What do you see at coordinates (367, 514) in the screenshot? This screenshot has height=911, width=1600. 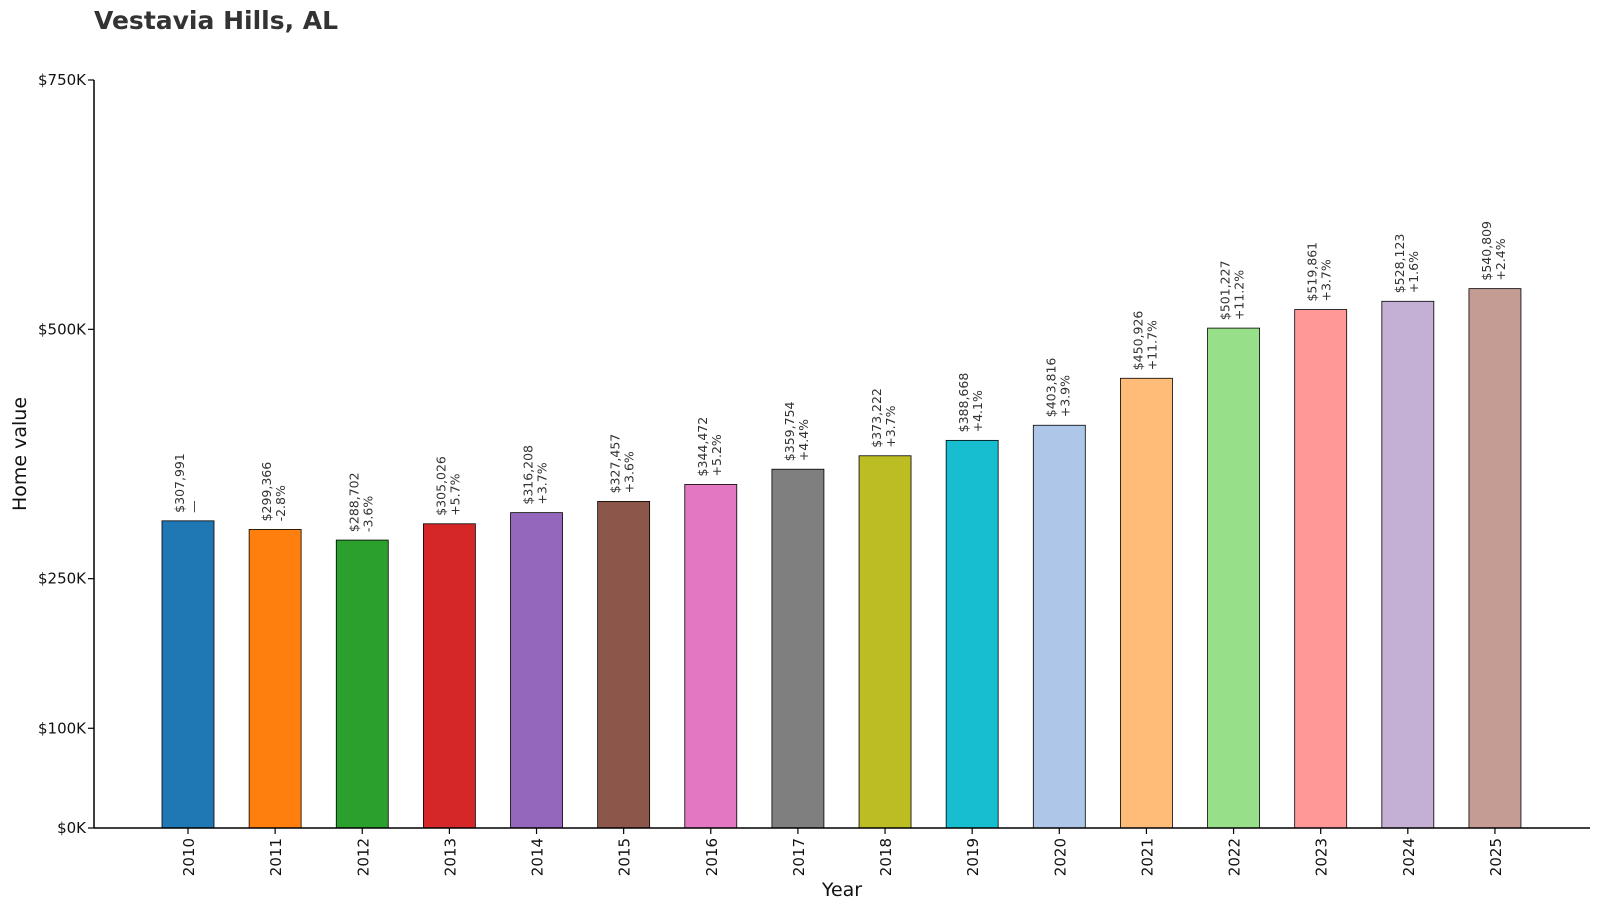 I see `bar-change-label: -3.6%` at bounding box center [367, 514].